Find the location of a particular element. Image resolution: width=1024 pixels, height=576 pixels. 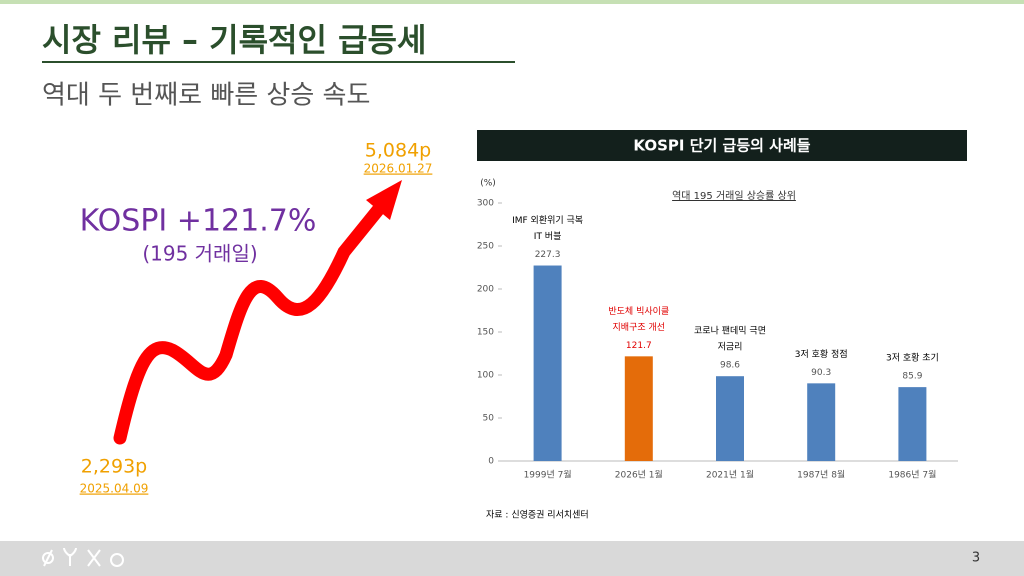

value-label: 98.6 is located at coordinates (730, 366).